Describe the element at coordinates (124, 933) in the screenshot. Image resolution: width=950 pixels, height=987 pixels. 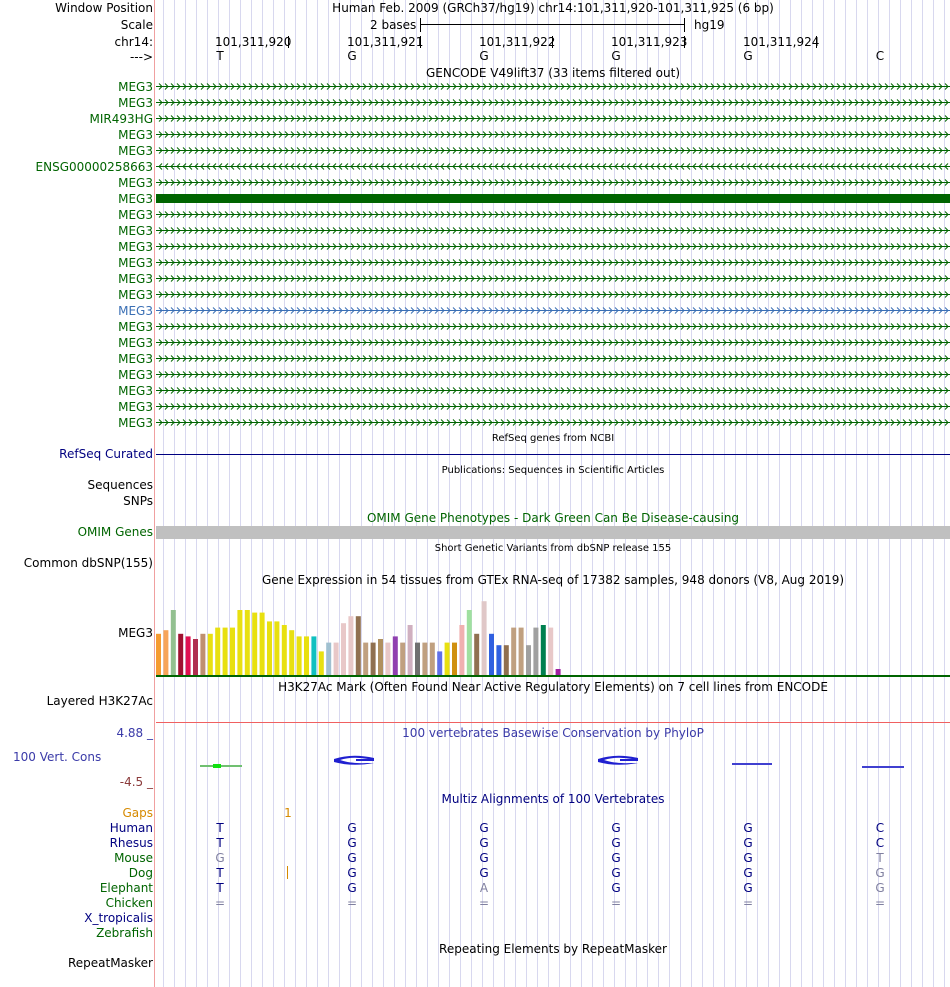
I see `species-label: Zebrafish` at that location.